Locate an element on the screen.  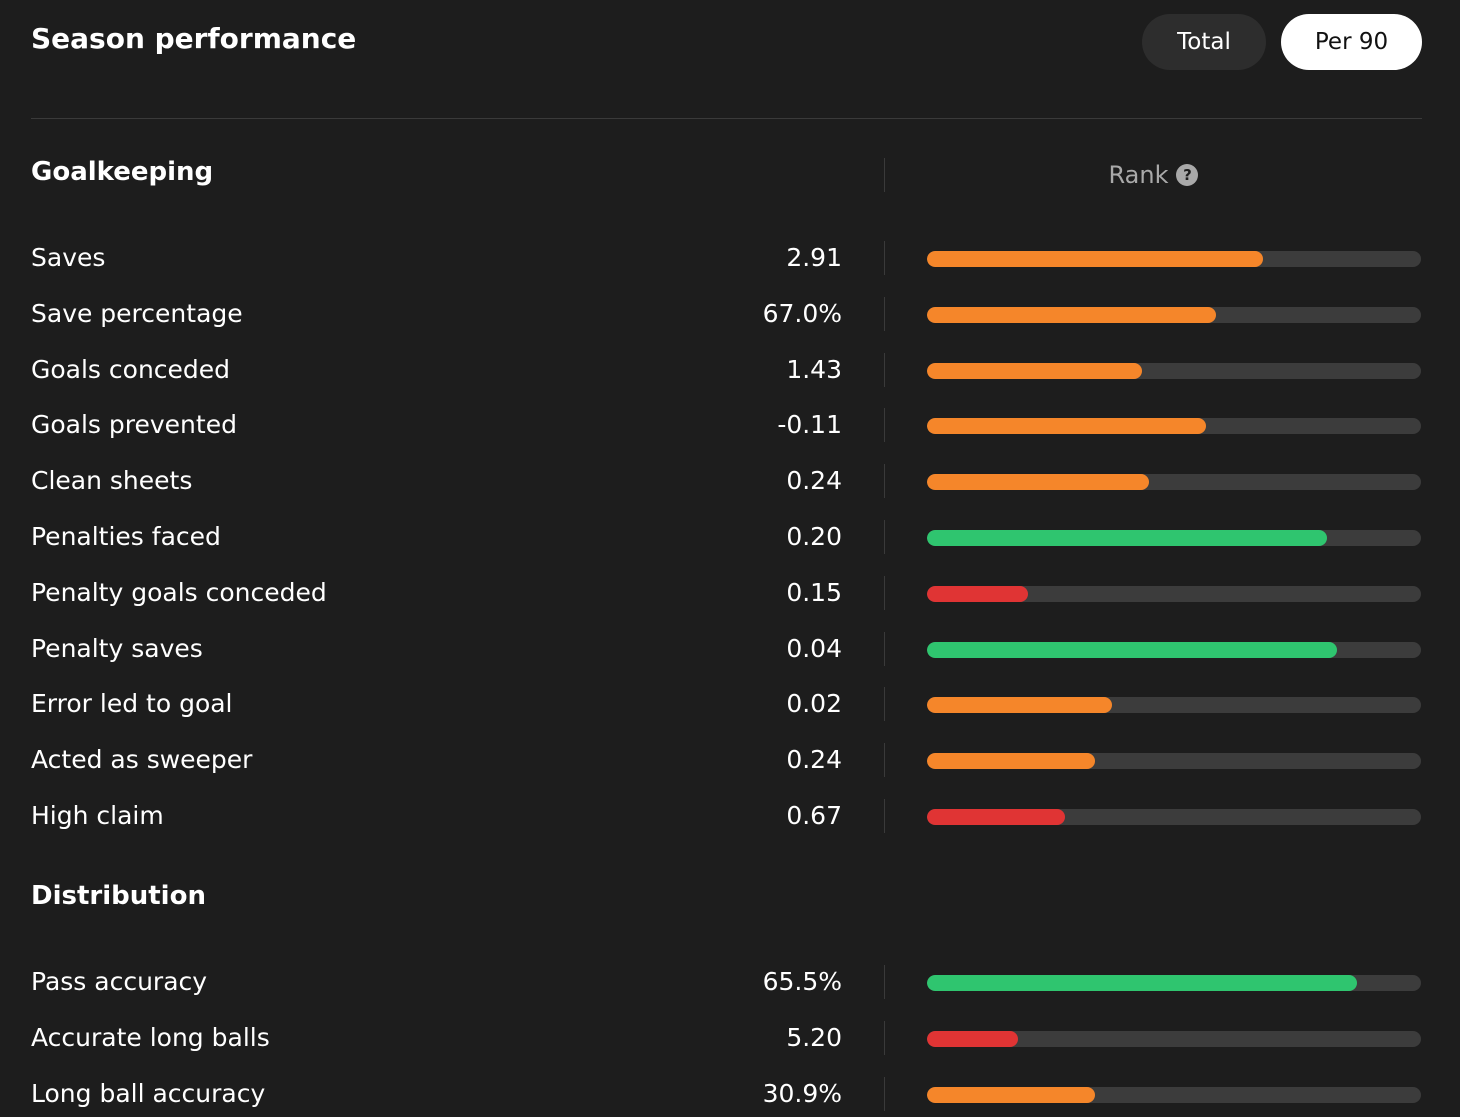
help-icon: ? is located at coordinates (1187, 175).